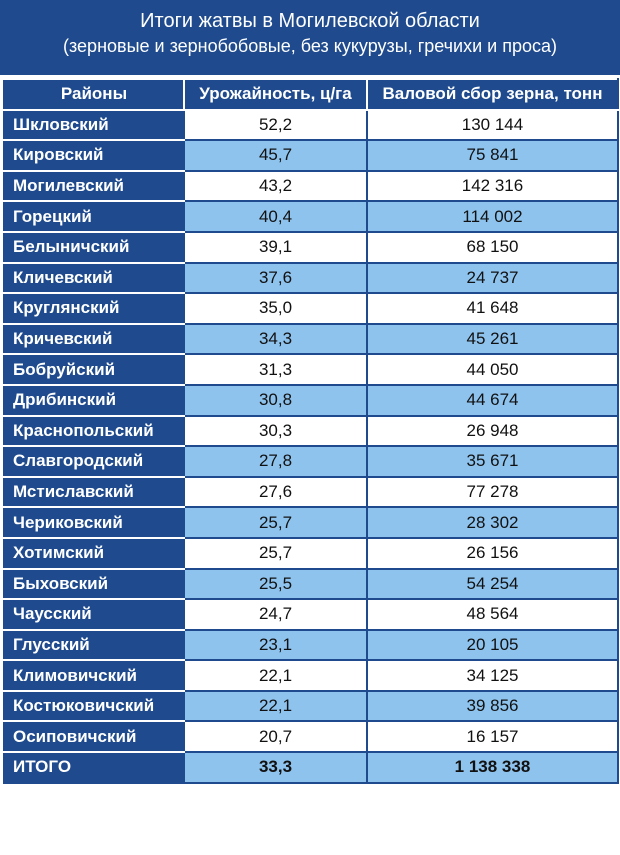 The image size is (620, 855). Describe the element at coordinates (275, 216) in the screenshot. I see `yield-cell: 40,4` at that location.